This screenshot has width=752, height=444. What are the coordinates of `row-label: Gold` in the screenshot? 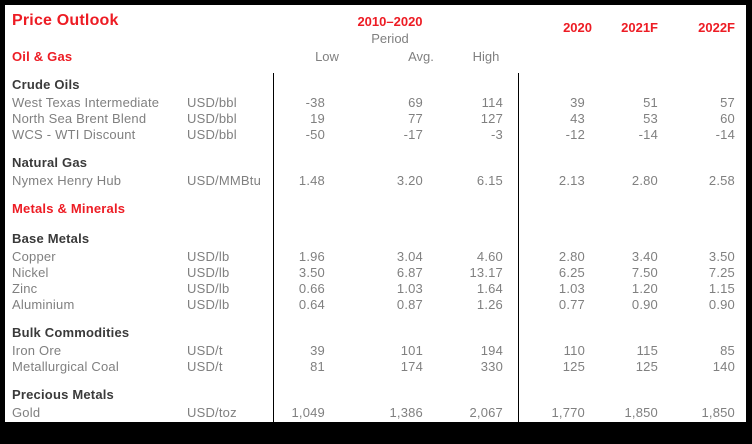 It's located at (26, 412).